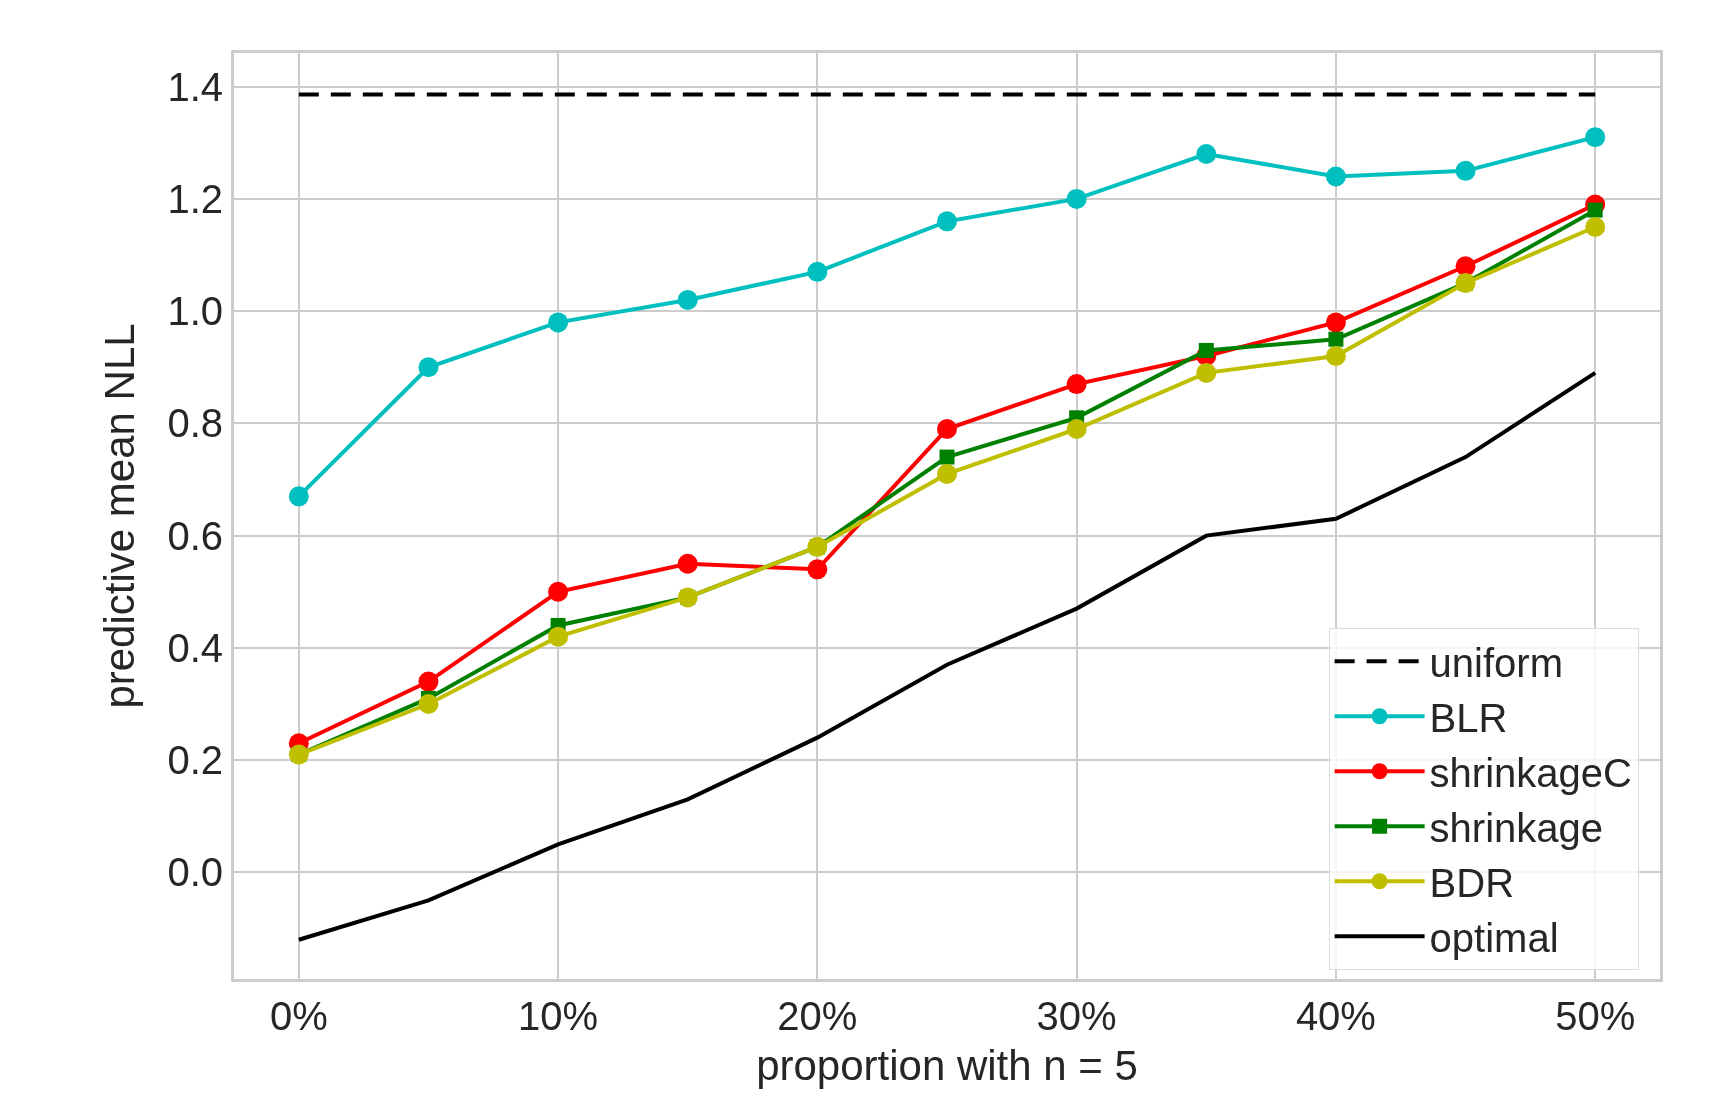 The height and width of the screenshot is (1115, 1721). I want to click on y-tick-label: 0.8, so click(195, 423).